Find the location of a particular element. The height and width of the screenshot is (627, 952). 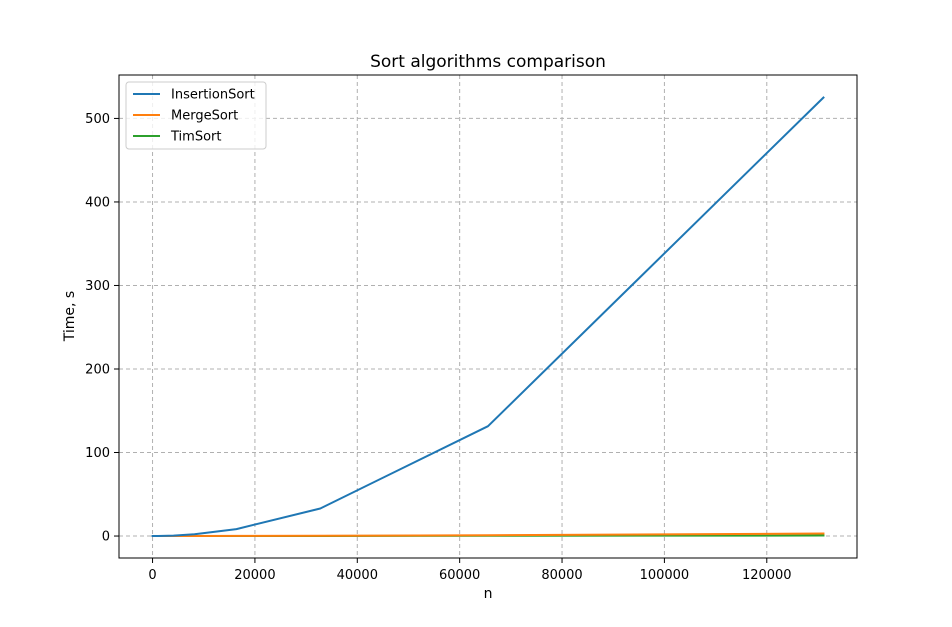

y-axis-label: Time, s is located at coordinates (70, 316).